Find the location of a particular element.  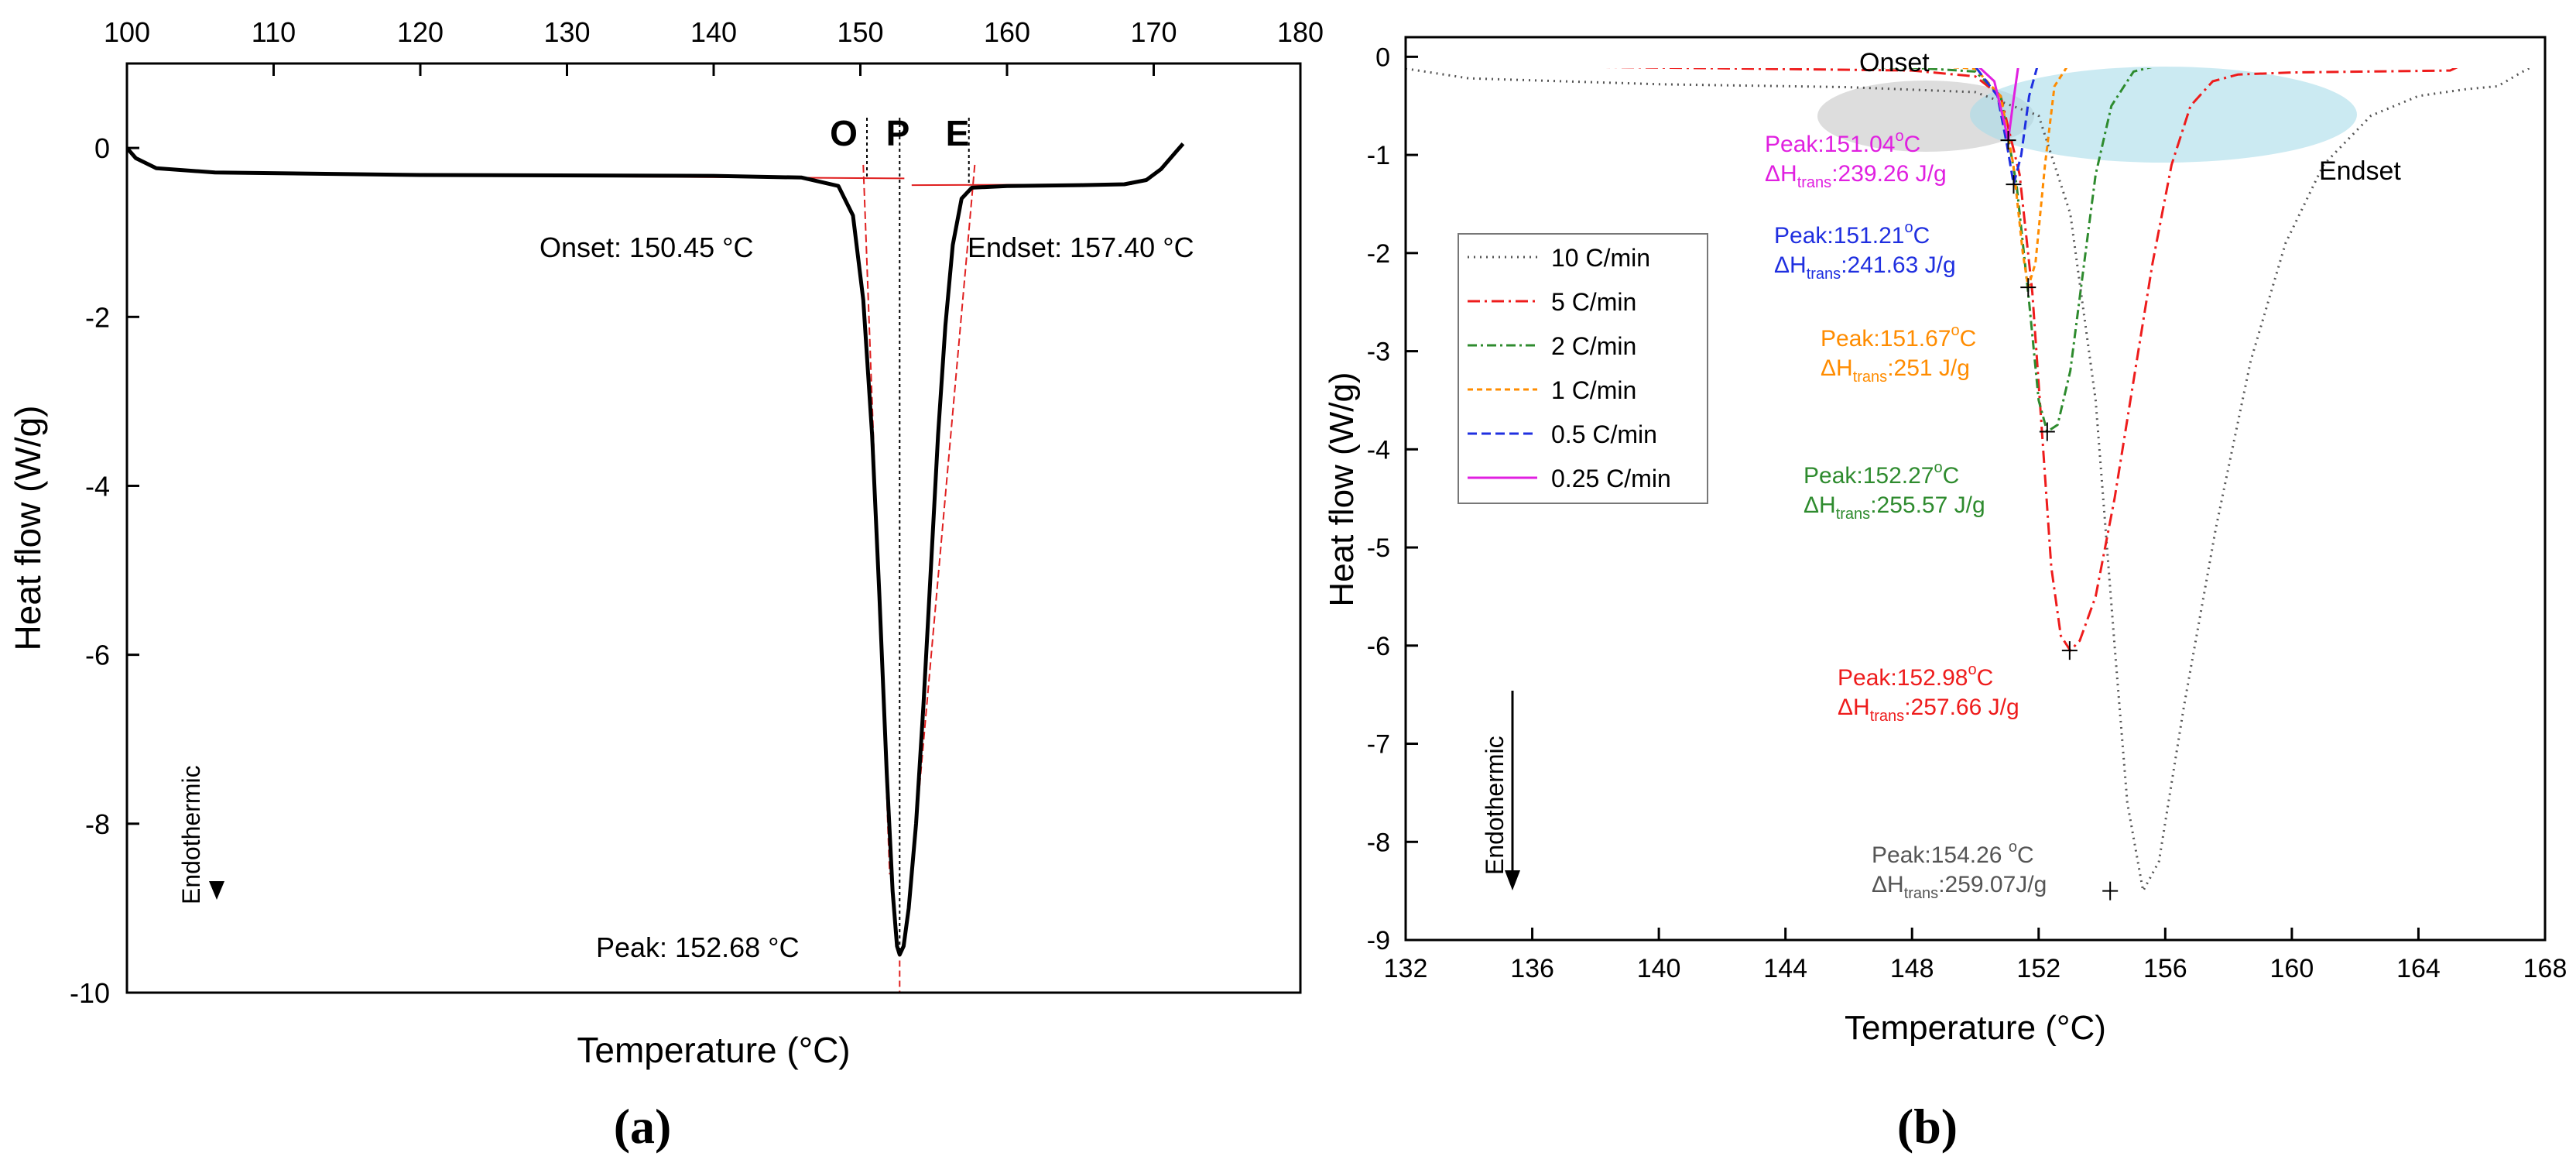

panel-b-peak-enthalpy-label: ΔHtrans:259.07J/g is located at coordinates (1959, 887).